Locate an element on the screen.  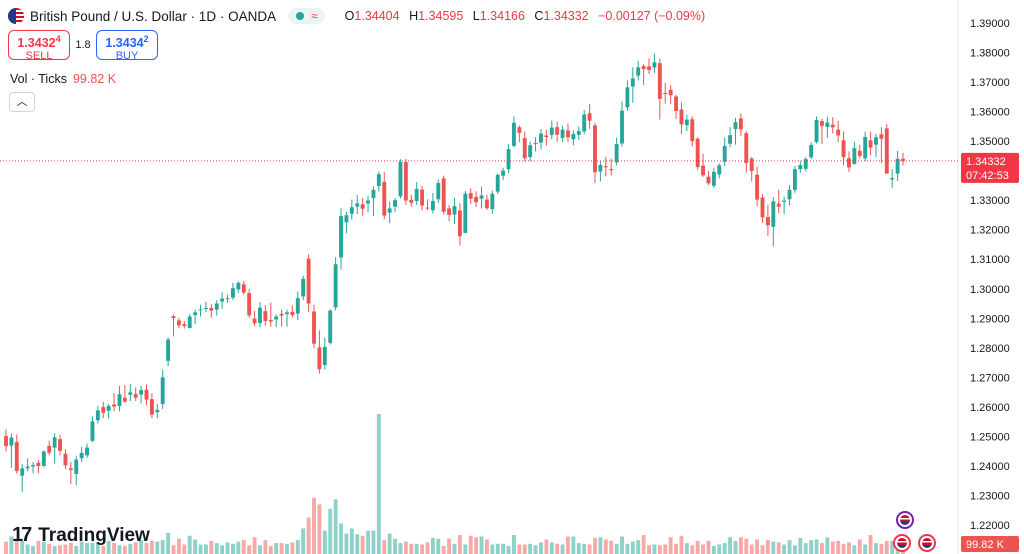
price-axis is located at coordinates (991, 277).